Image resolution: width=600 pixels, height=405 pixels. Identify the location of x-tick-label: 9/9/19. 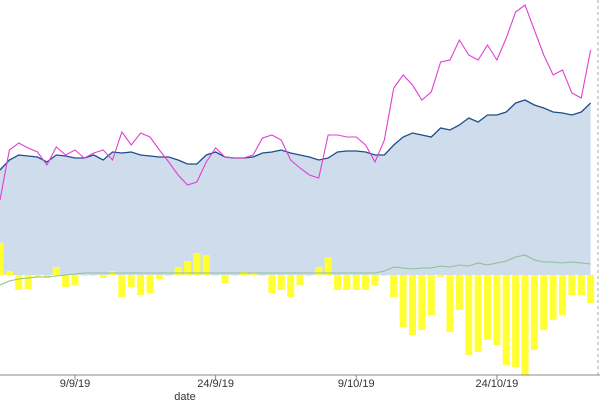
(75, 384).